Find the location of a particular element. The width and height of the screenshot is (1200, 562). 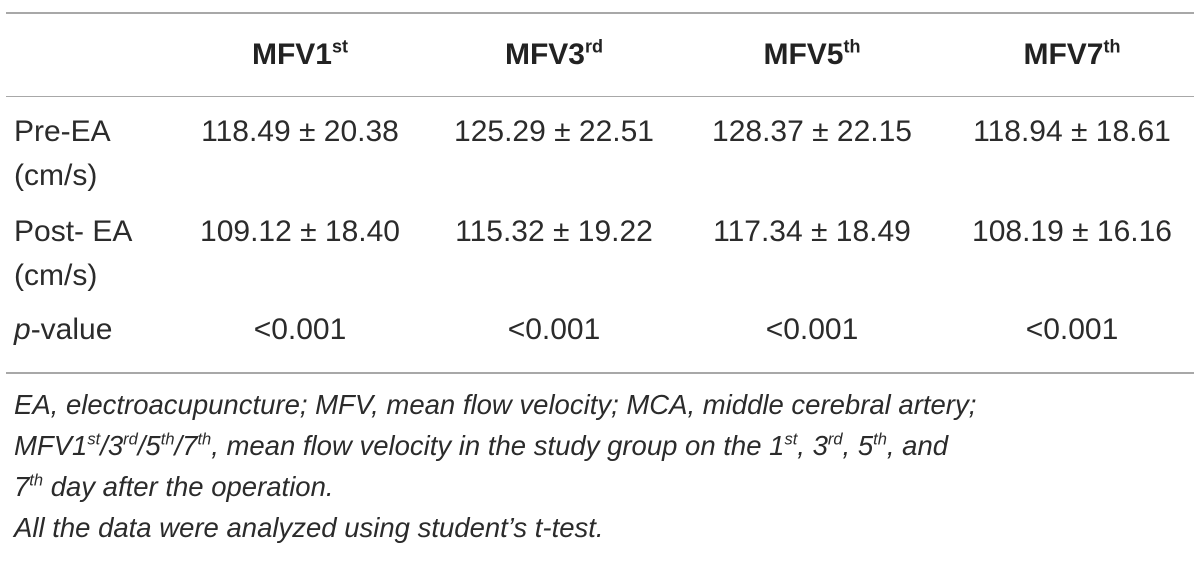

row-label-pre-ea: Pre-EA (cm/s) is located at coordinates (62, 154).